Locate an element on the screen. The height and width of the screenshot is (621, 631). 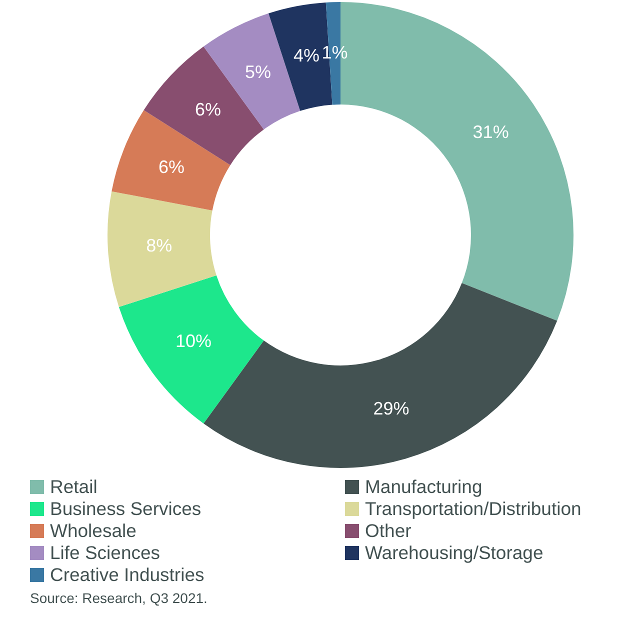
legend-label: Wholesale is located at coordinates (93, 530).